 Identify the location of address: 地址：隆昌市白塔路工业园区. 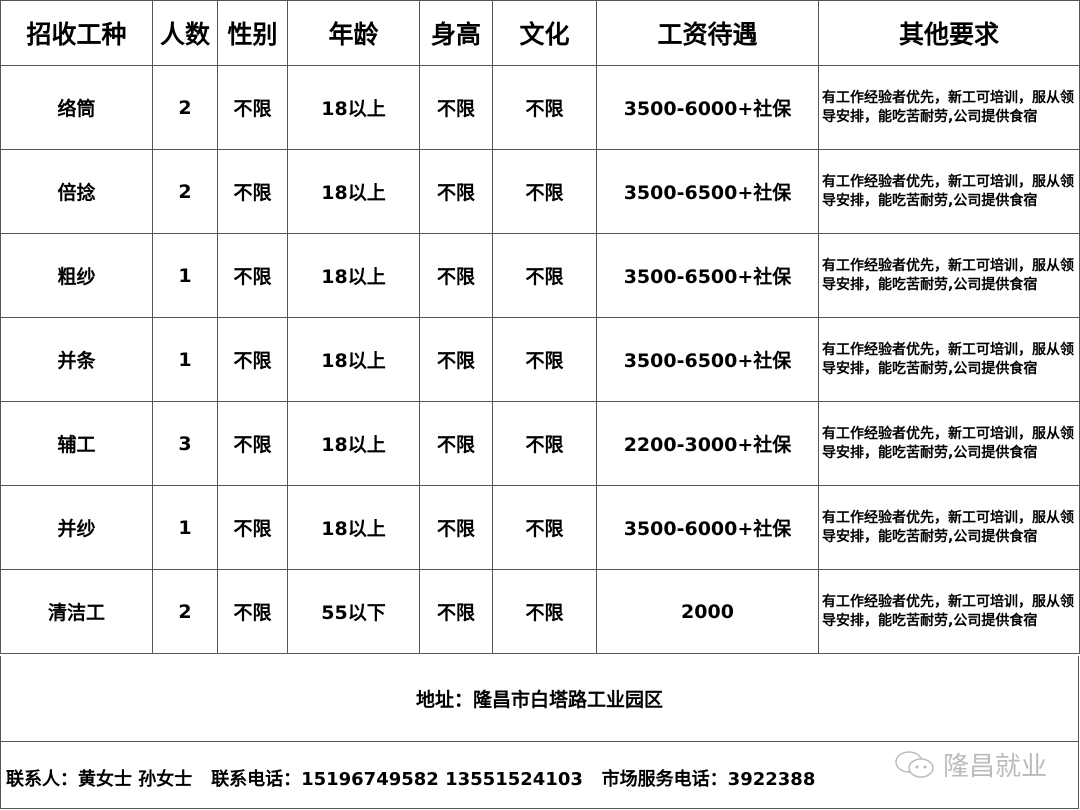
(539, 699).